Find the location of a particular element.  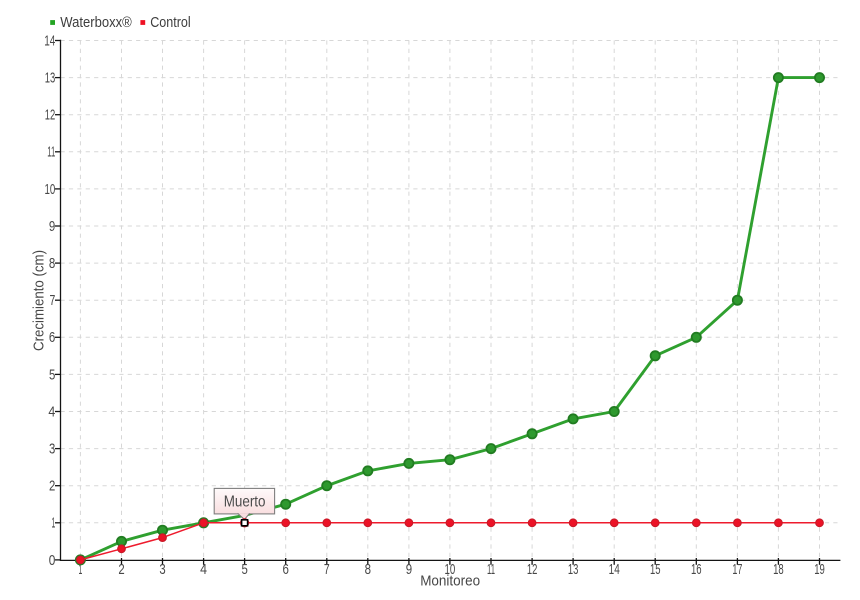

svg-text: 15 is located at coordinates (655, 569).